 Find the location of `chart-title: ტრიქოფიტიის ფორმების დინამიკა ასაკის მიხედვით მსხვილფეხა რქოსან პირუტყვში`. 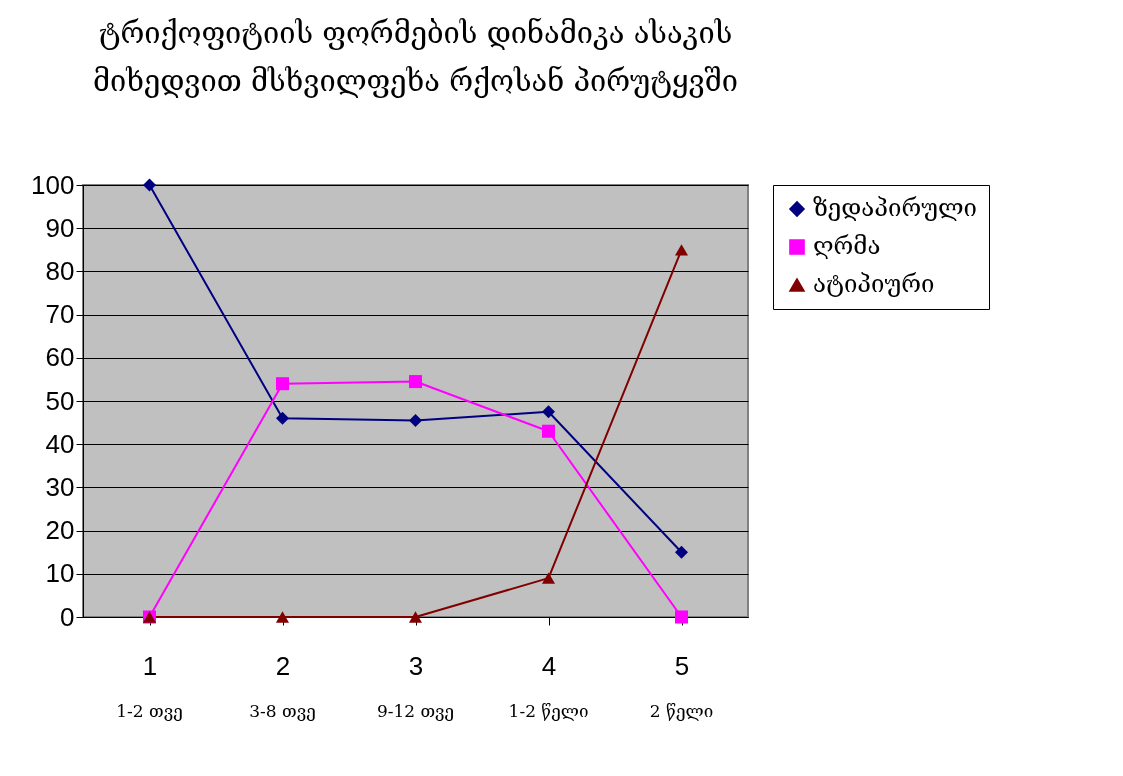

chart-title: ტრიქოფიტიის ფორმების დინამიკა ასაკის მიხედვით მსხვილფეხა რქოსან პირუტყვში is located at coordinates (415, 57).